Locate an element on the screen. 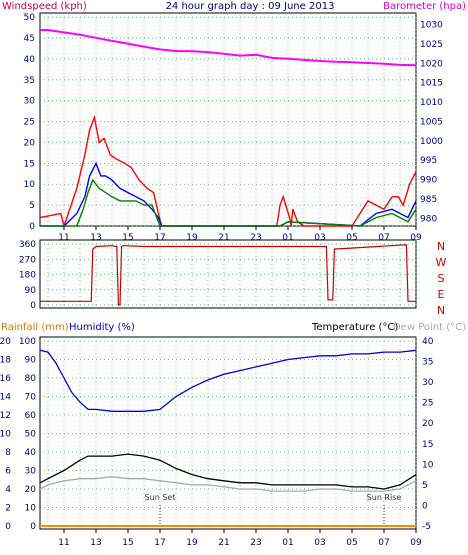 The height and width of the screenshot is (555, 468). rainfall-tick-label: 0 is located at coordinates (8, 527).